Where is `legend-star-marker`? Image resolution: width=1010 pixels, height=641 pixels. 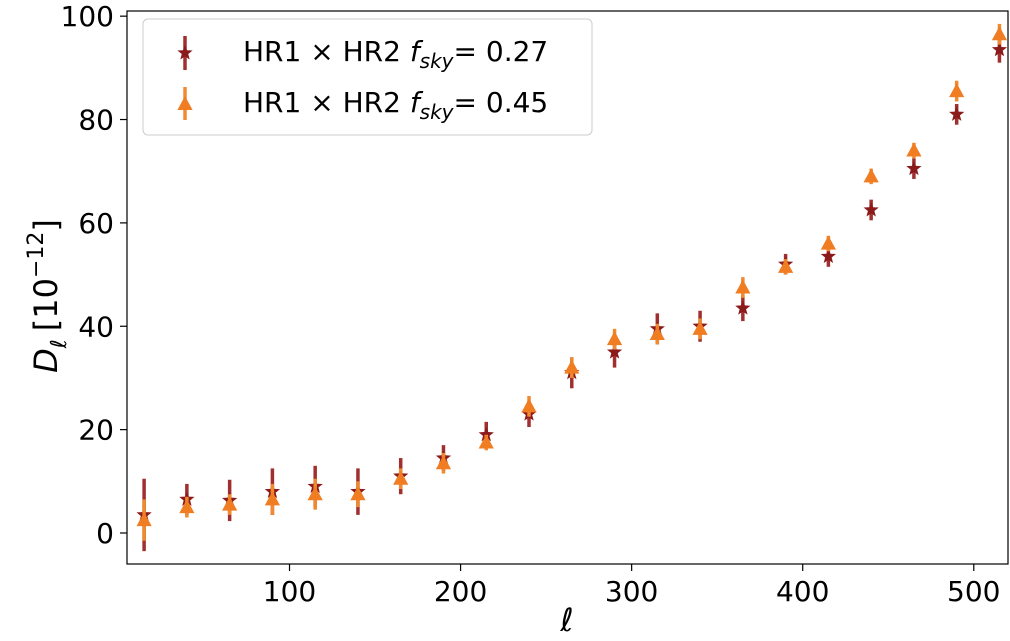 legend-star-marker is located at coordinates (185, 52).